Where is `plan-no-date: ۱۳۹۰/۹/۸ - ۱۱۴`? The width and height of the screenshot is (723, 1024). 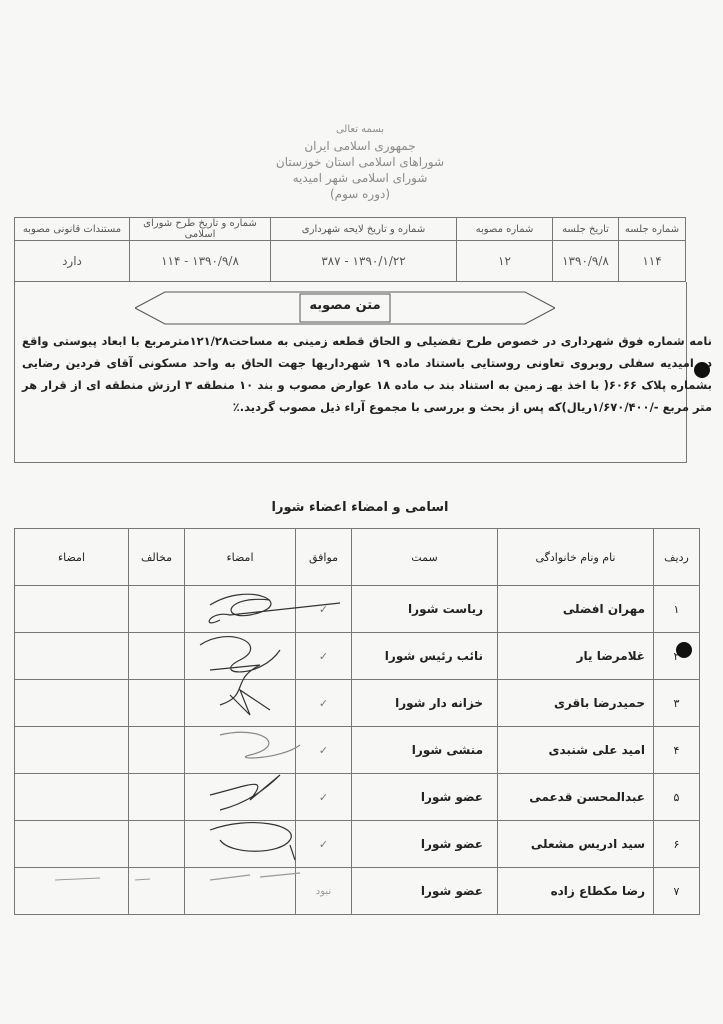
plan-no-date: ۱۳۹۰/۹/۸ - ۱۱۴ is located at coordinates (200, 261).